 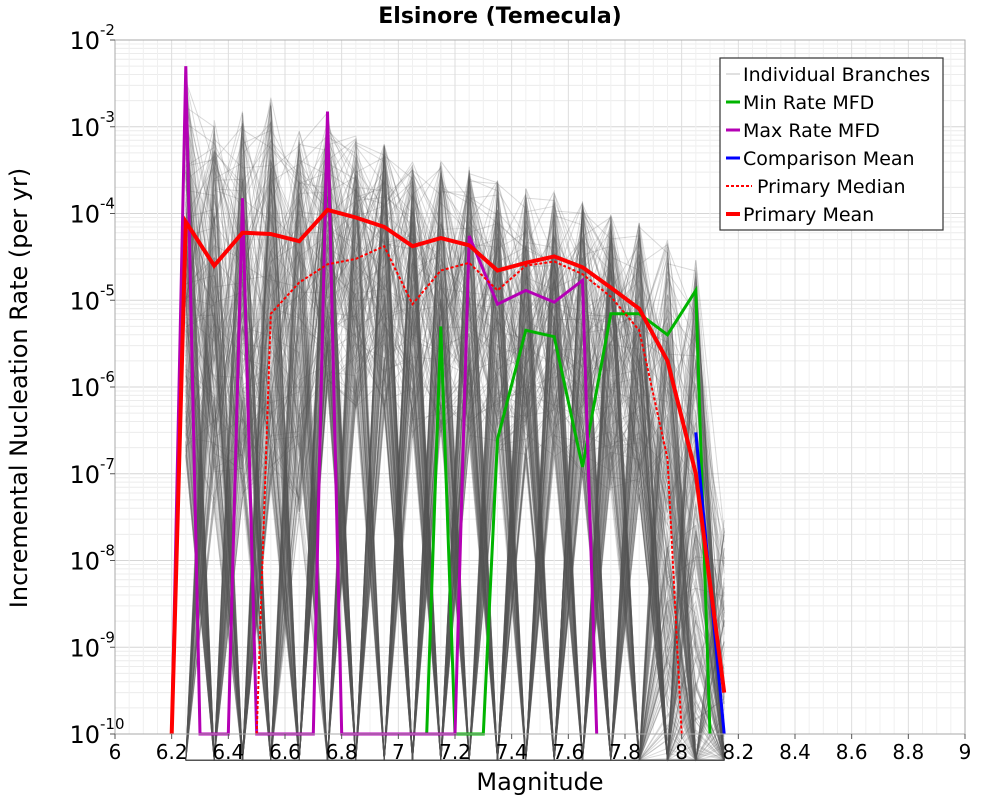 What do you see at coordinates (829, 159) in the screenshot?
I see `legend-label: Comparison Mean` at bounding box center [829, 159].